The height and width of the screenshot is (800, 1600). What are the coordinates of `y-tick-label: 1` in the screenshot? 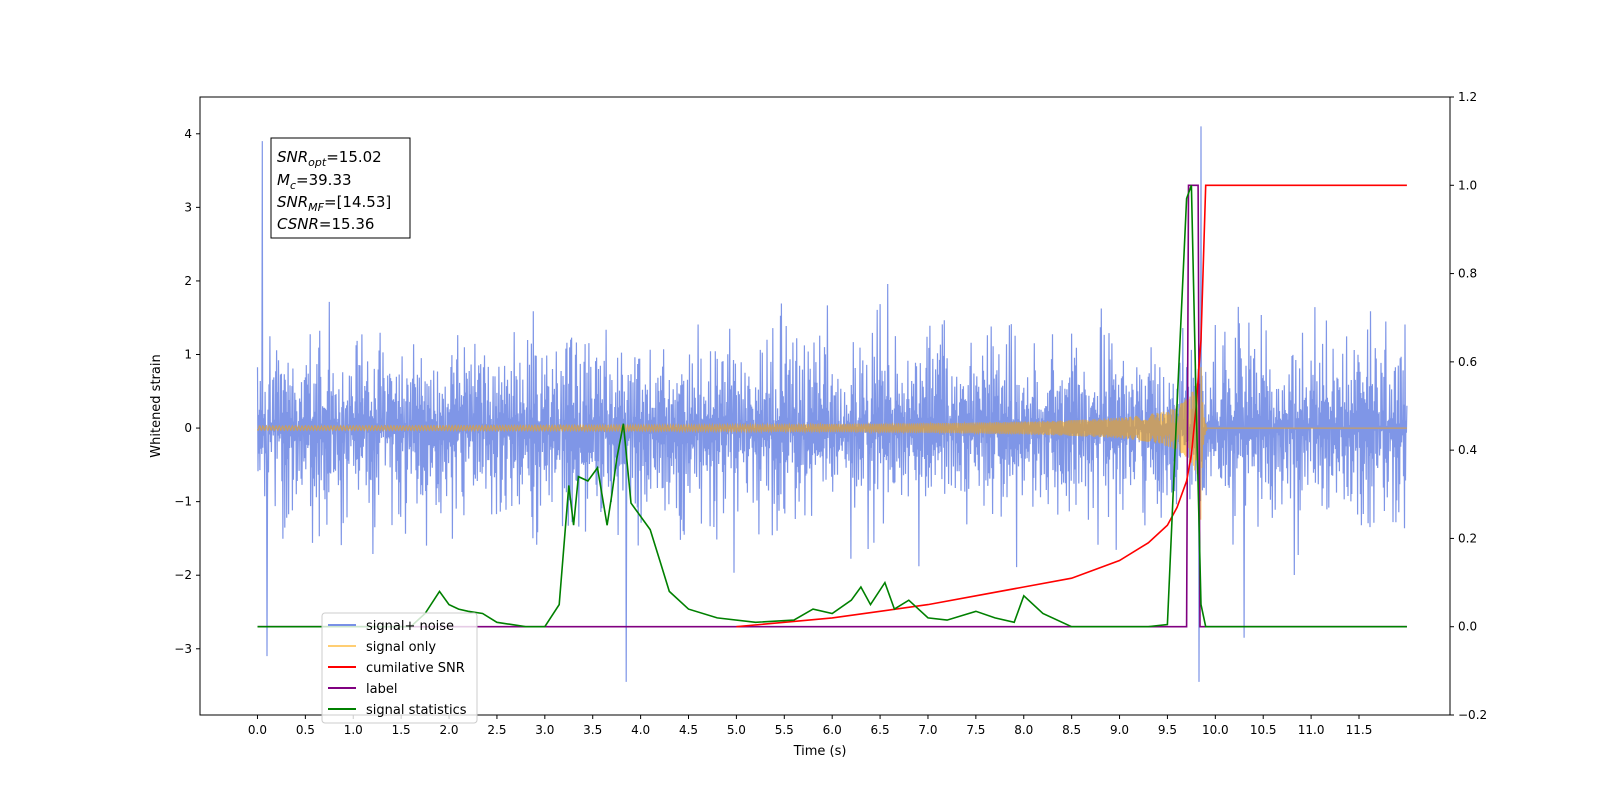 It's located at (188, 355).